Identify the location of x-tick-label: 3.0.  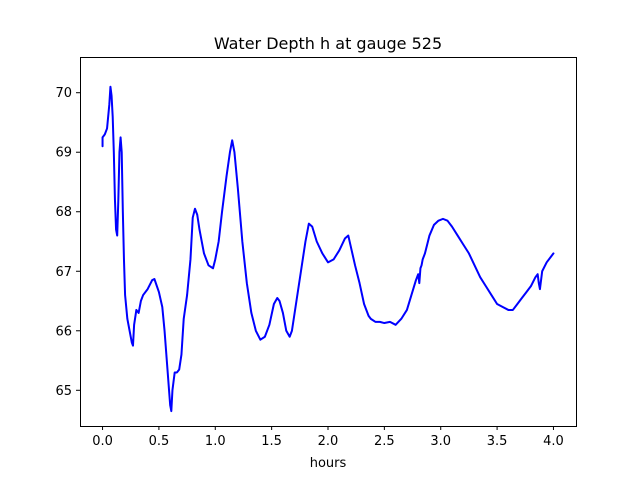
(440, 441).